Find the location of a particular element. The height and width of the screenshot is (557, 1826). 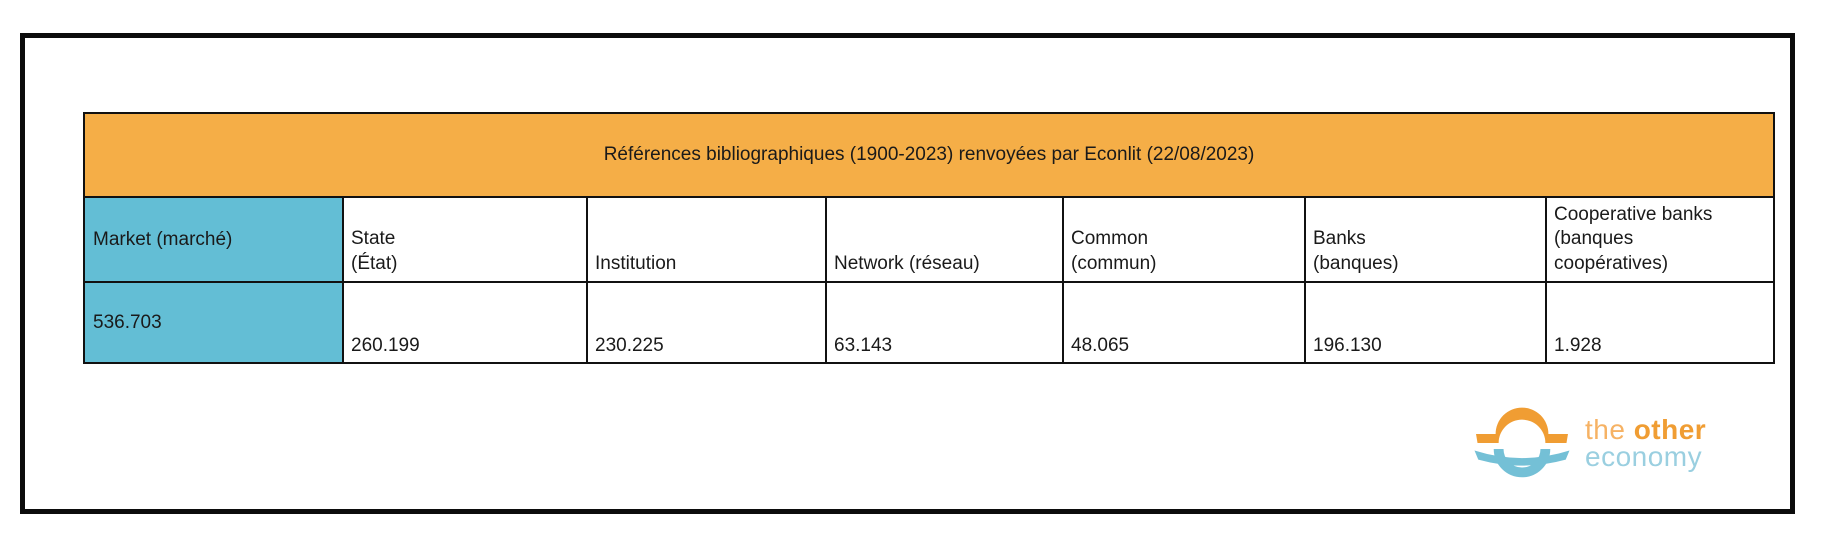

value-common: 48.065 is located at coordinates (1184, 322).